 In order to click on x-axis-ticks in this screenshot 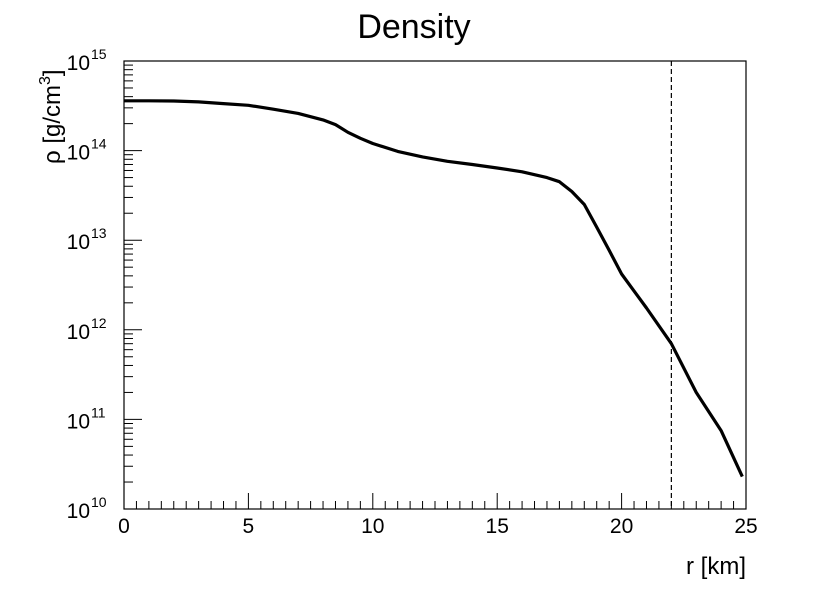, I will do `click(435, 501)`.